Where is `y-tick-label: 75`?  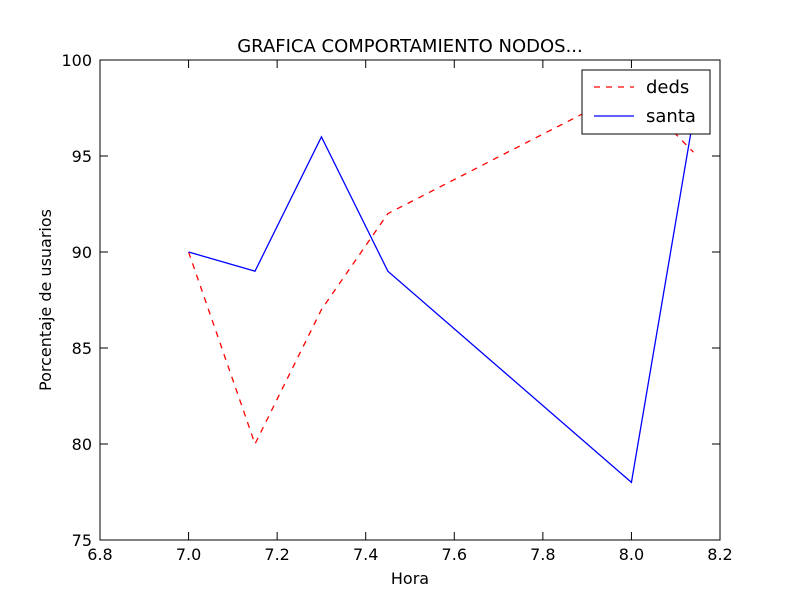
y-tick-label: 75 is located at coordinates (82, 540).